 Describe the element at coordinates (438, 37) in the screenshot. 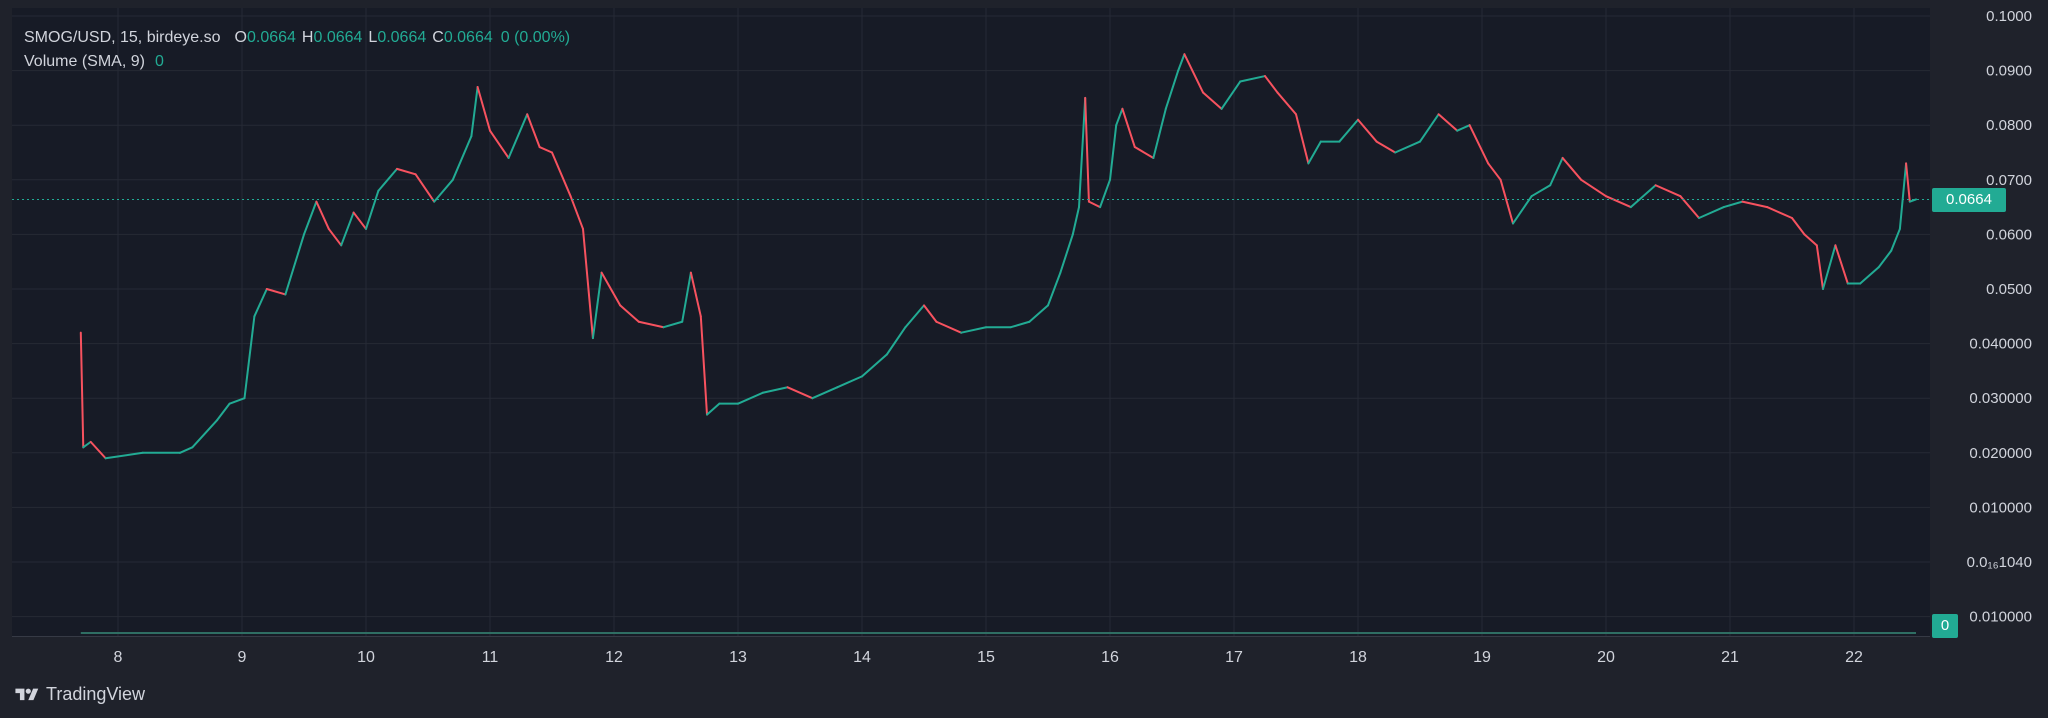

I see `close-label: C` at that location.